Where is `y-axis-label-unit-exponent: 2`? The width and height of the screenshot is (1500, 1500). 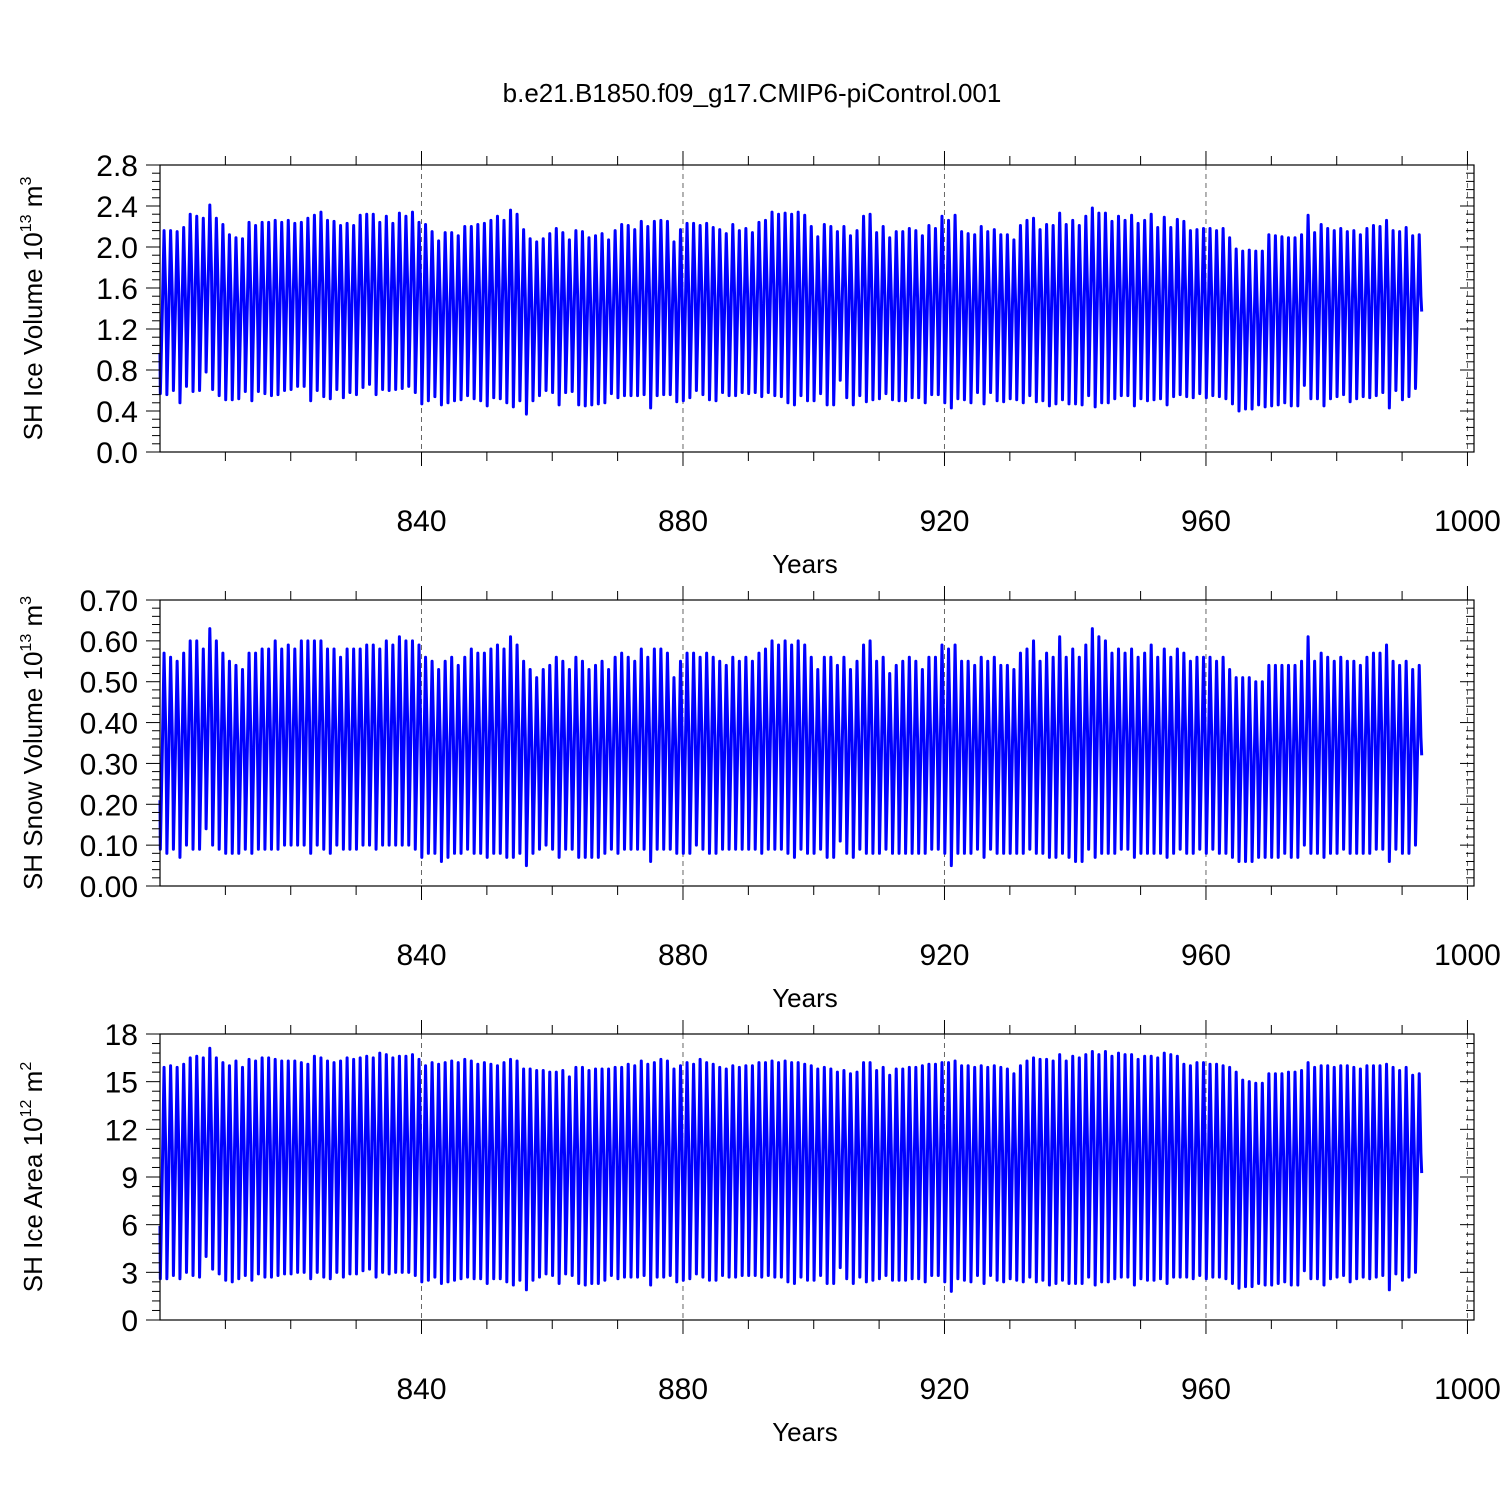 y-axis-label-unit-exponent: 2 is located at coordinates (26, 1066).